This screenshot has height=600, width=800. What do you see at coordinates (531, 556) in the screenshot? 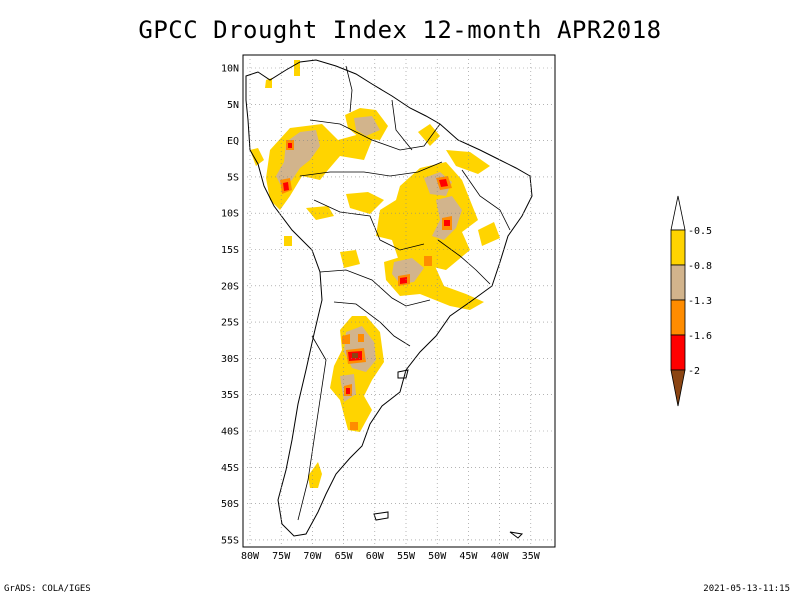
I see `lon-tick-label: 35W` at bounding box center [531, 556].